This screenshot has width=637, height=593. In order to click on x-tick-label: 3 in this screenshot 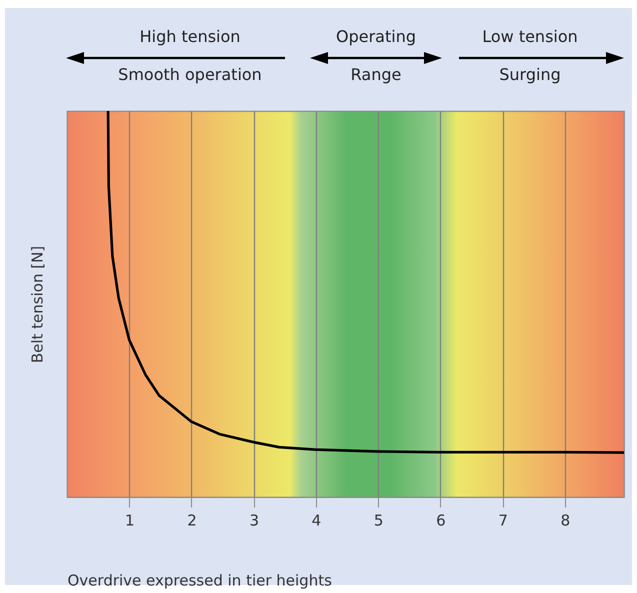, I will do `click(254, 521)`.